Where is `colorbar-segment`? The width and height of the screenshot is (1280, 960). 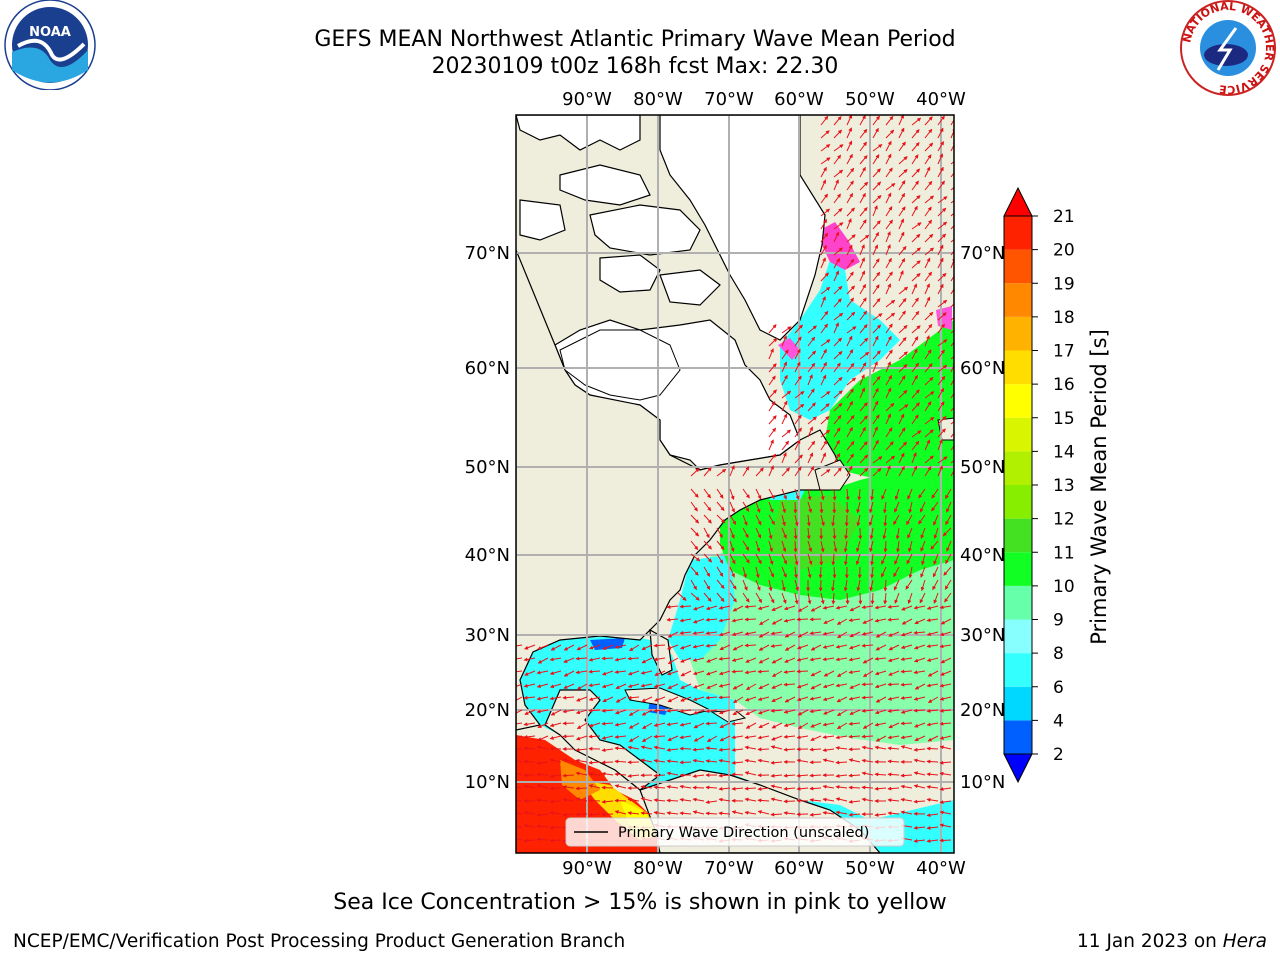
colorbar-segment is located at coordinates (1018, 434).